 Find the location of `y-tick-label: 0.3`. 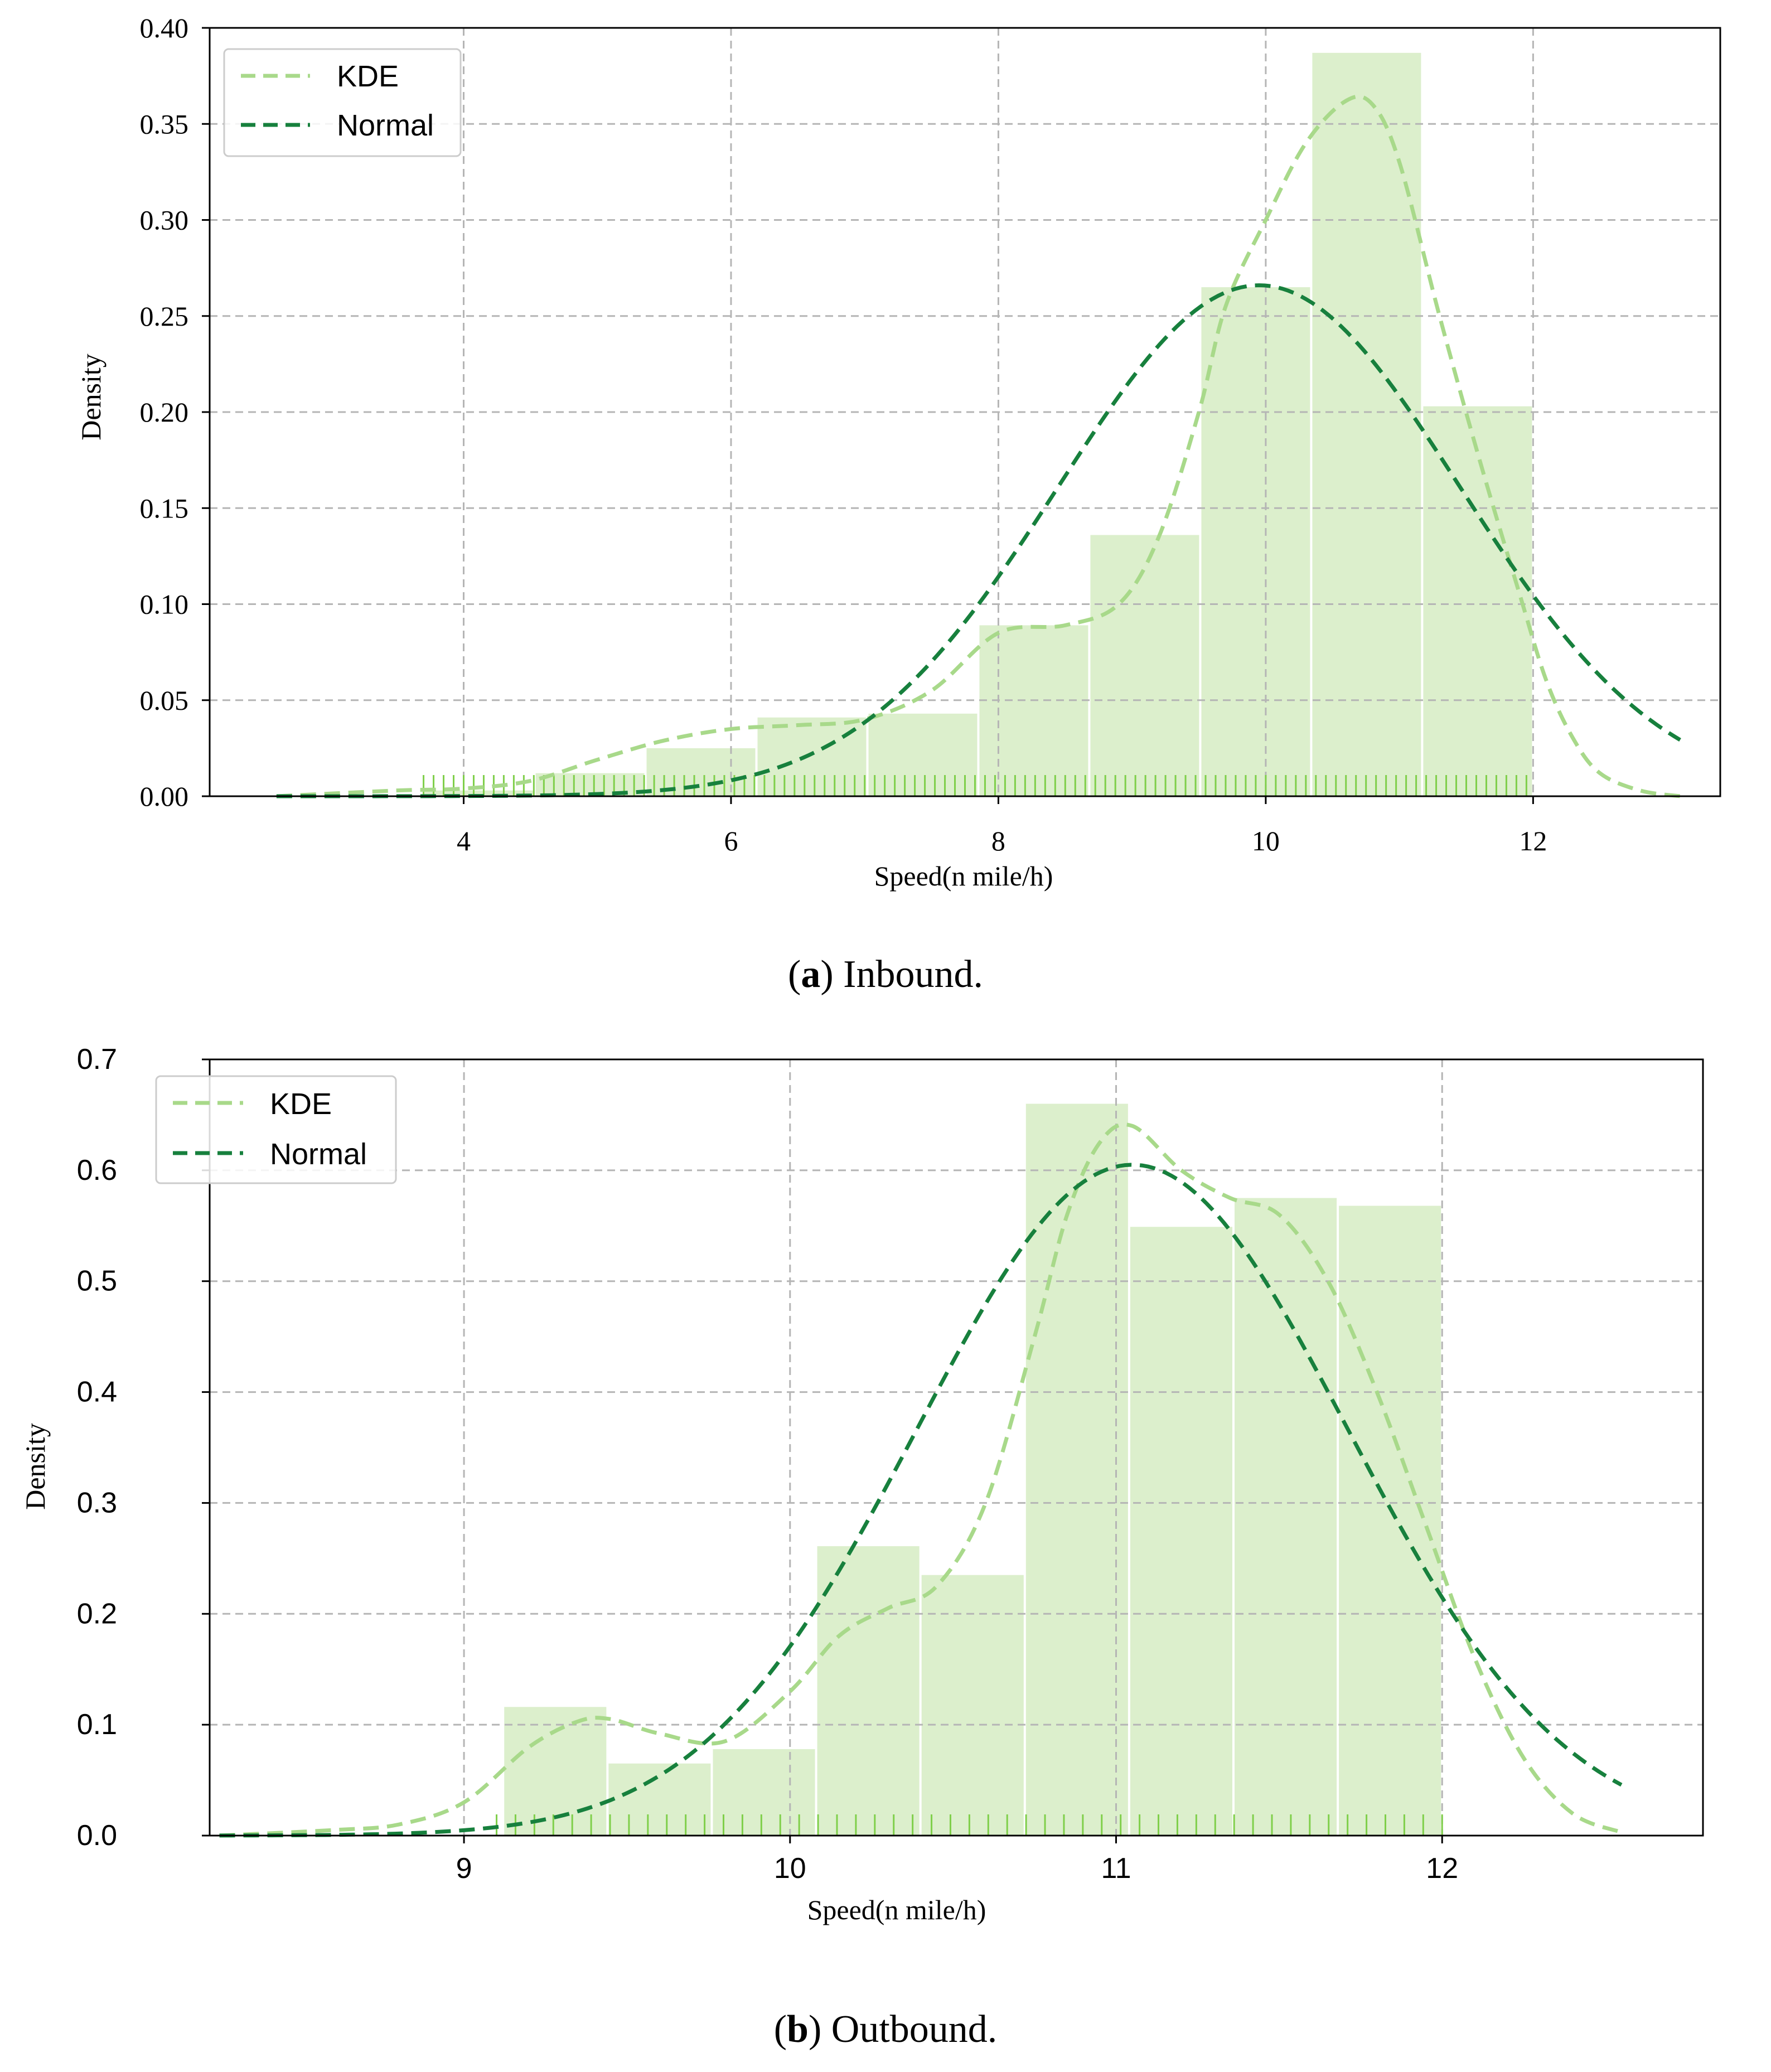

y-tick-label: 0.3 is located at coordinates (97, 1503).